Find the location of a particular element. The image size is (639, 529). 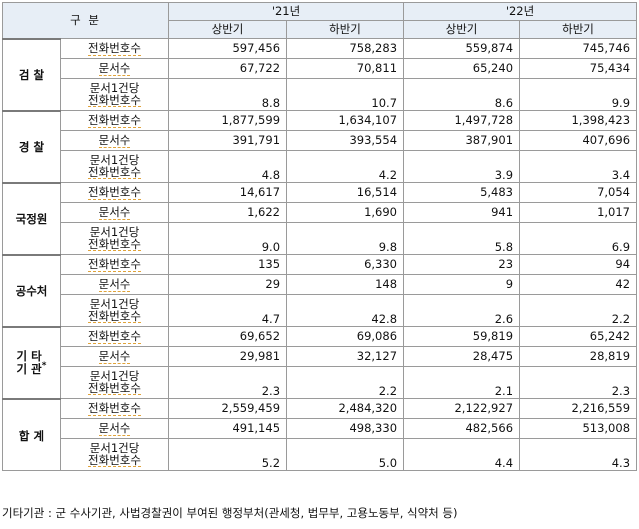

value-cell: 9.8 is located at coordinates (345, 238).